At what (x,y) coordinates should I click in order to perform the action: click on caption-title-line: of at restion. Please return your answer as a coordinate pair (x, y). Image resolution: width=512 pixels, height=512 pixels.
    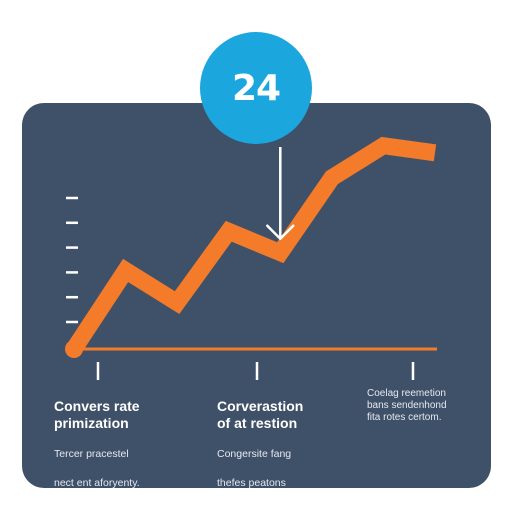
    Looking at the image, I should click on (257, 423).